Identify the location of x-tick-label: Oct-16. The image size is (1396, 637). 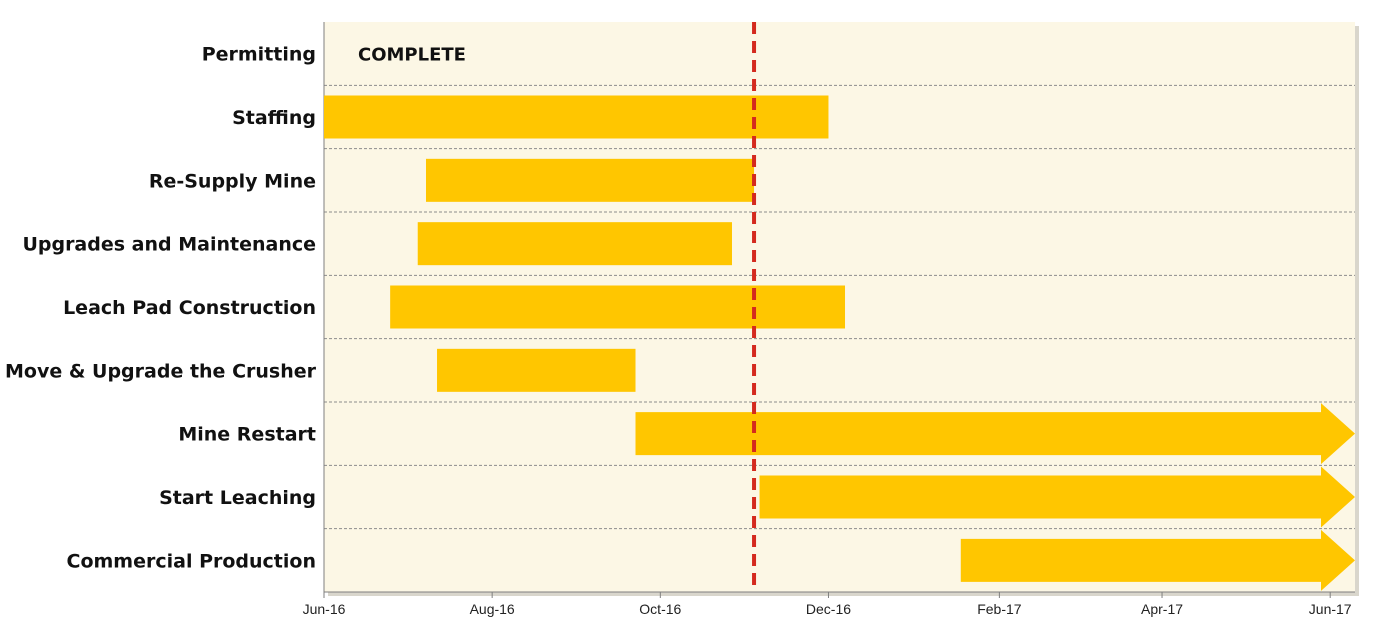
(660, 609).